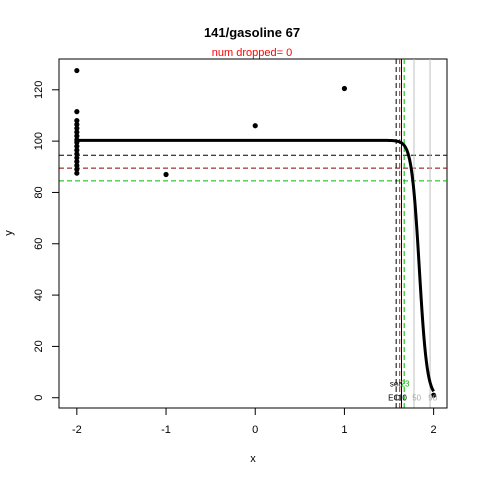  I want to click on annotation-3: 10, so click(402, 398).